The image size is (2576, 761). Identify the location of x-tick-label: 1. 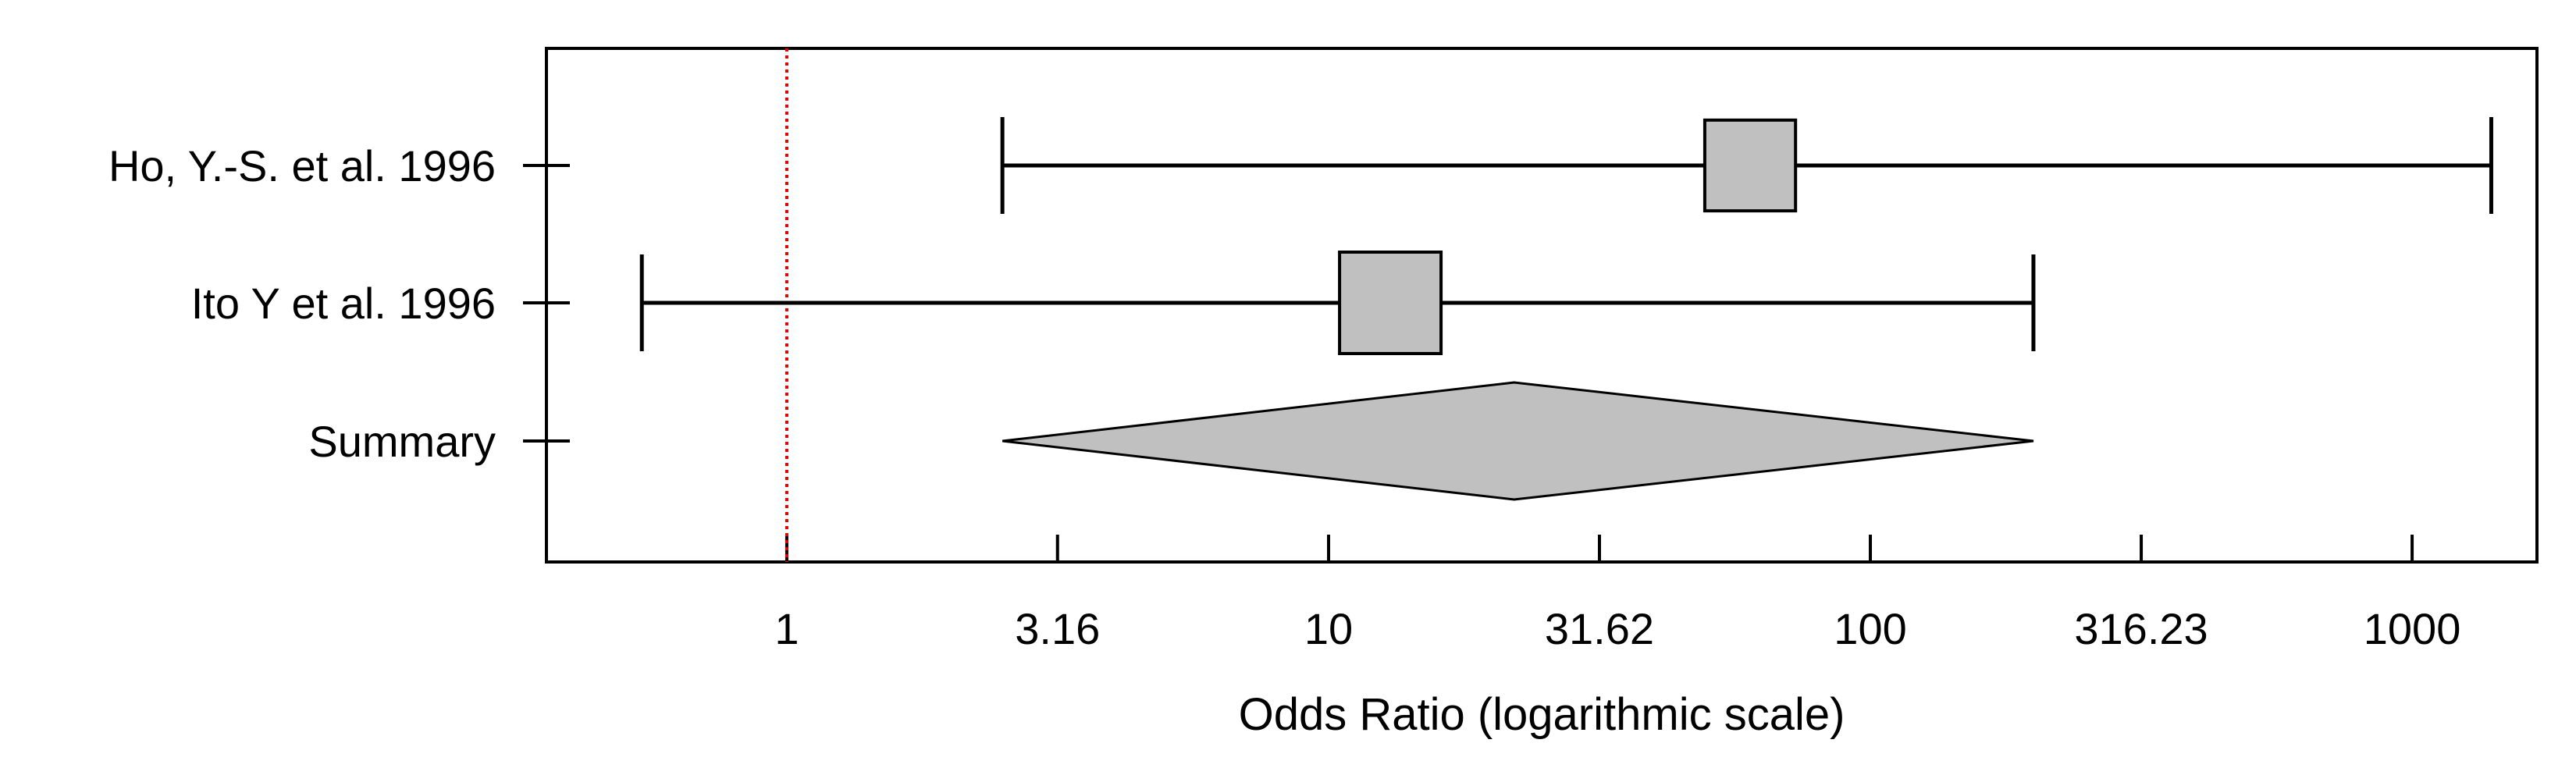
(786, 628).